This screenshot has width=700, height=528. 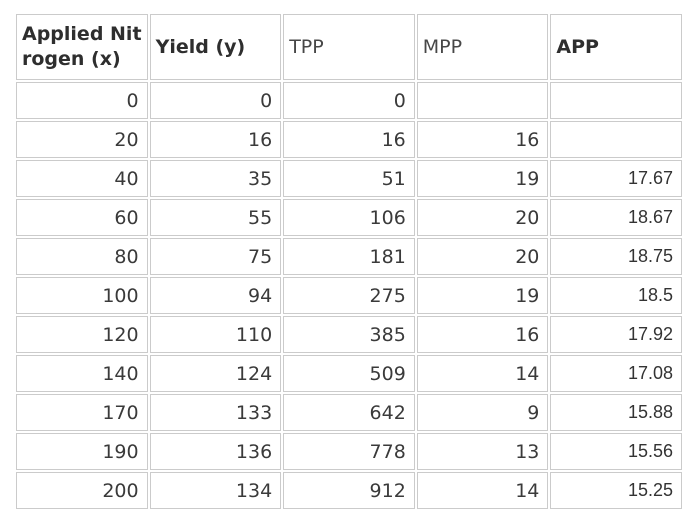 I want to click on cell-tpp: 16, so click(x=349, y=139).